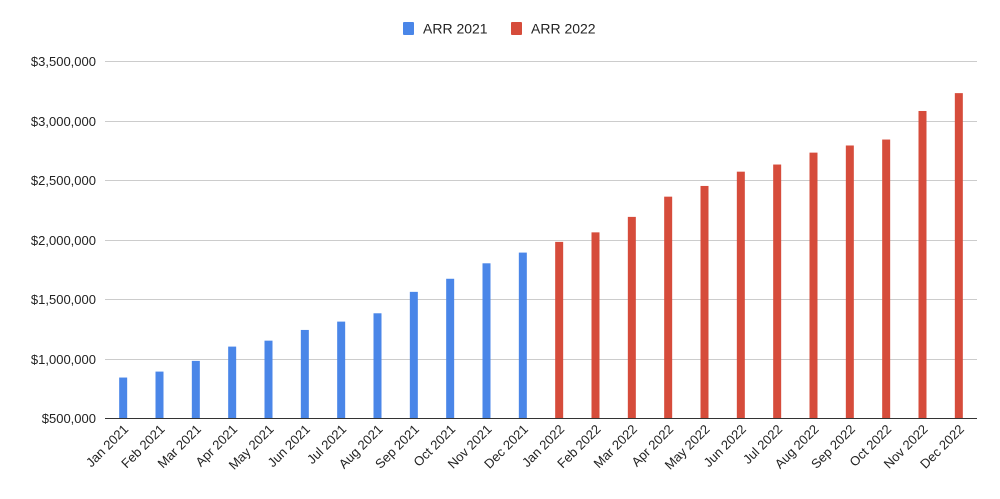 This screenshot has height=499, width=1000. What do you see at coordinates (63, 180) in the screenshot?
I see `y-tick-label: $2,500,000` at bounding box center [63, 180].